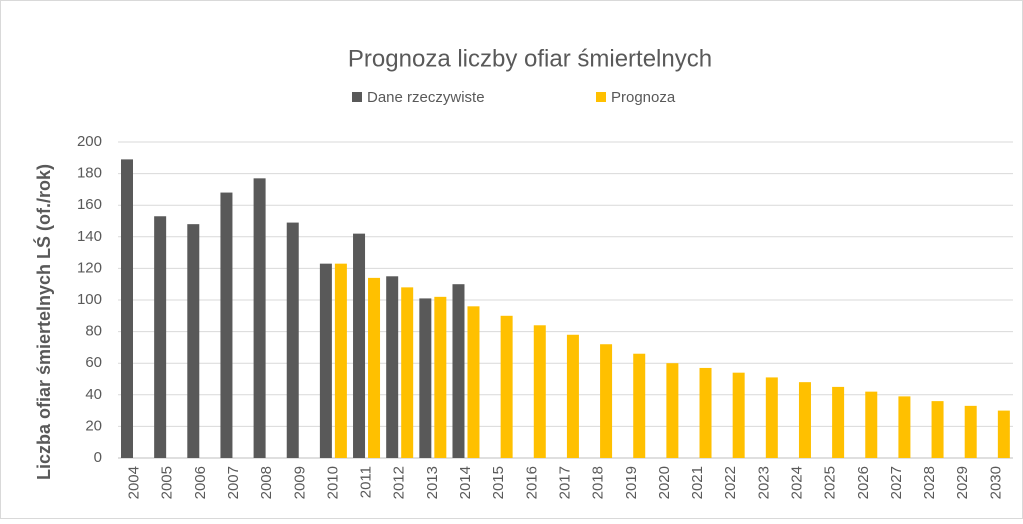 The width and height of the screenshot is (1023, 524). I want to click on x-tick-label: 2013, so click(432, 482).